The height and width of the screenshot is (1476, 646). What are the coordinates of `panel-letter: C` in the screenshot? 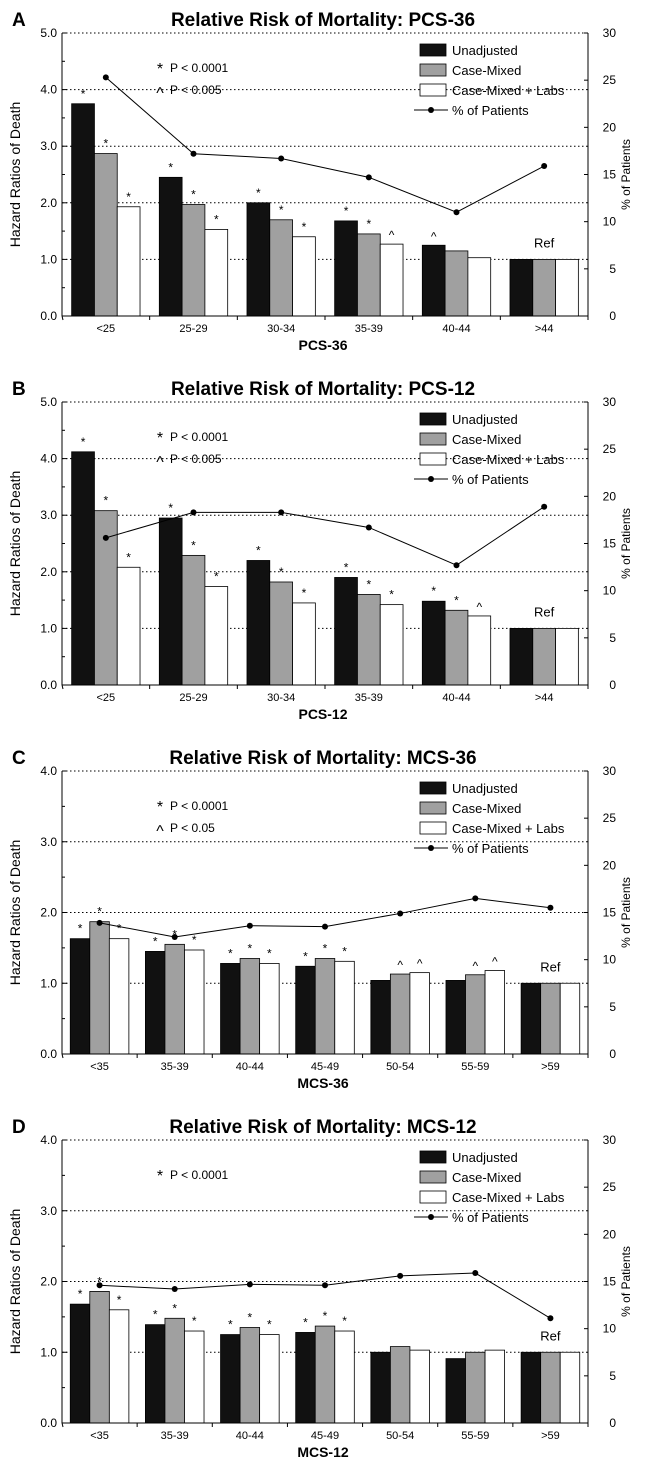 It's located at (19, 758).